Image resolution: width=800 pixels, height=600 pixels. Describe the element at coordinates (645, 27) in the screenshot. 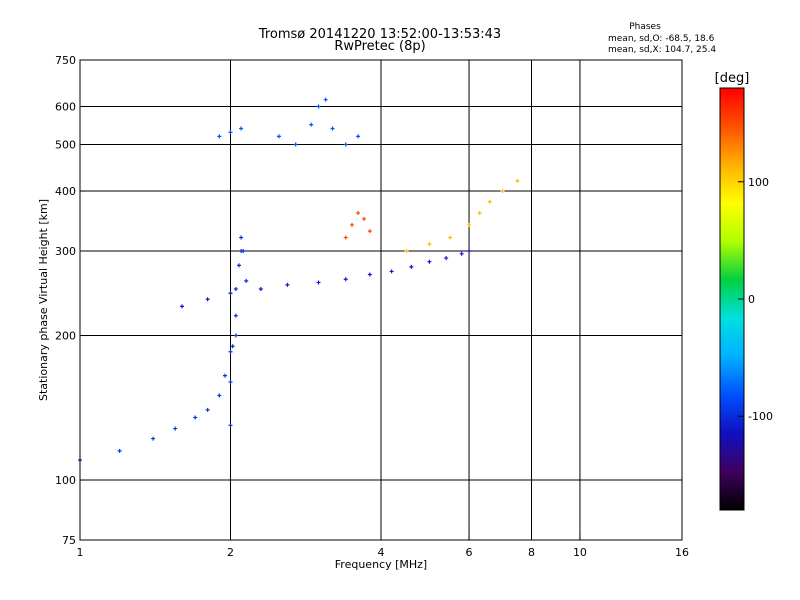

I see `phase-legend-title: Phases` at that location.